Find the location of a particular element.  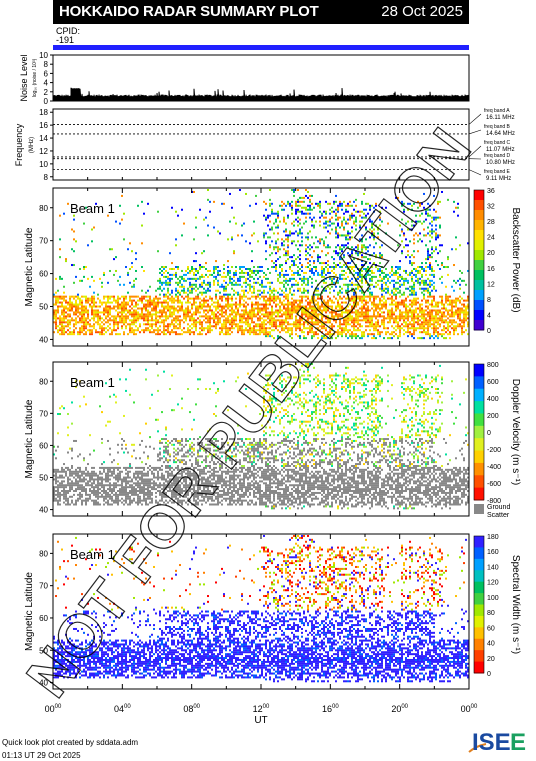

frequency-band-name: freq band D is located at coordinates (497, 156).